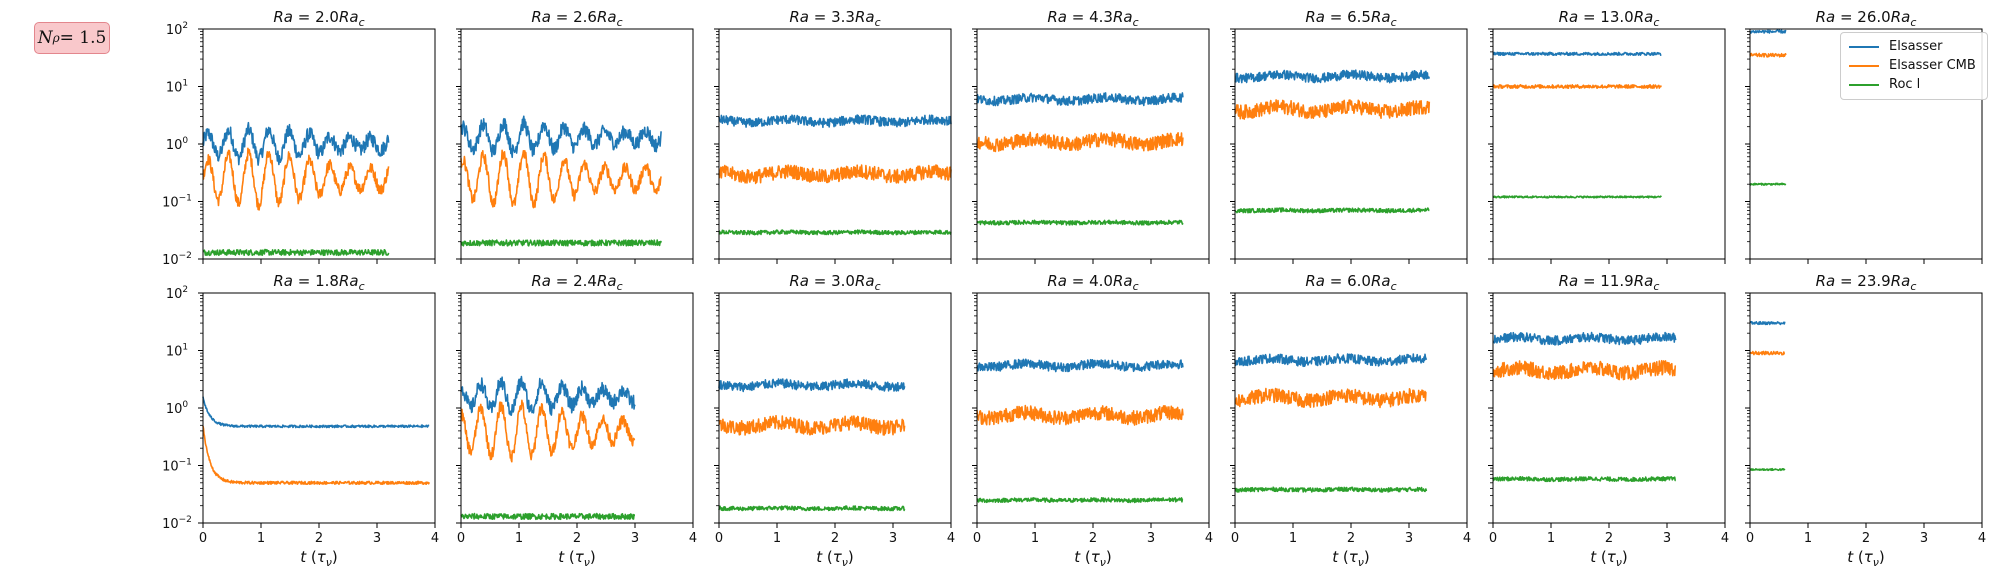  I want to click on legend-item-elsasser: Elsasser, so click(1918, 46).